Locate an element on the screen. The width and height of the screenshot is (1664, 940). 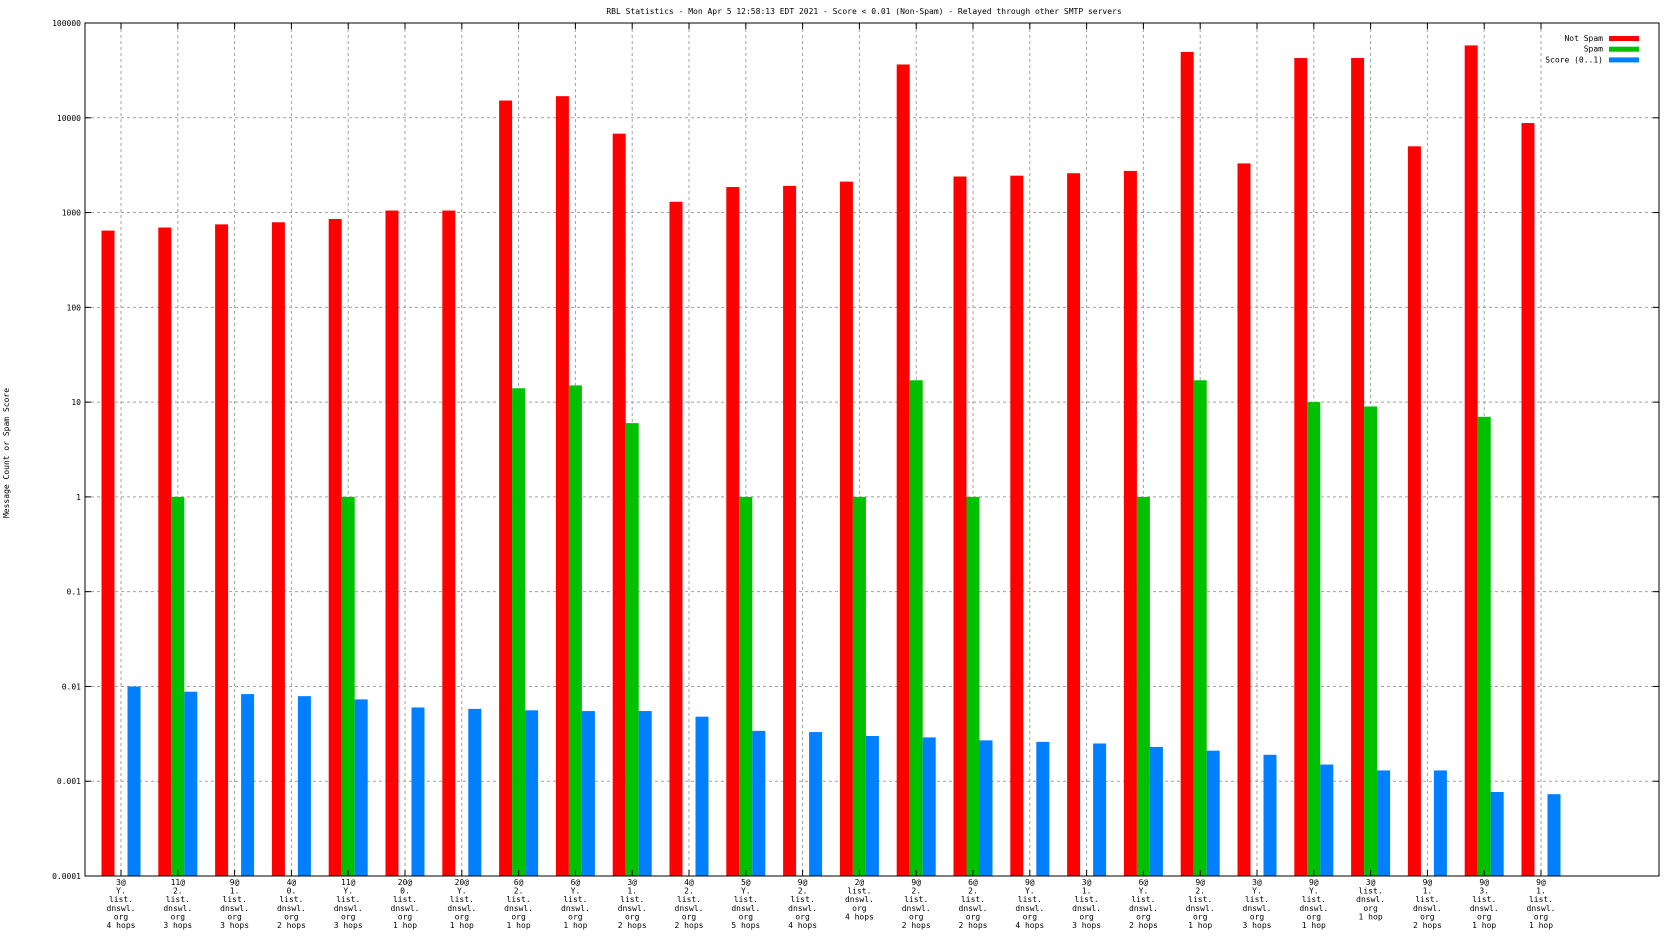
x-tick-label: 6@ is located at coordinates (973, 882).